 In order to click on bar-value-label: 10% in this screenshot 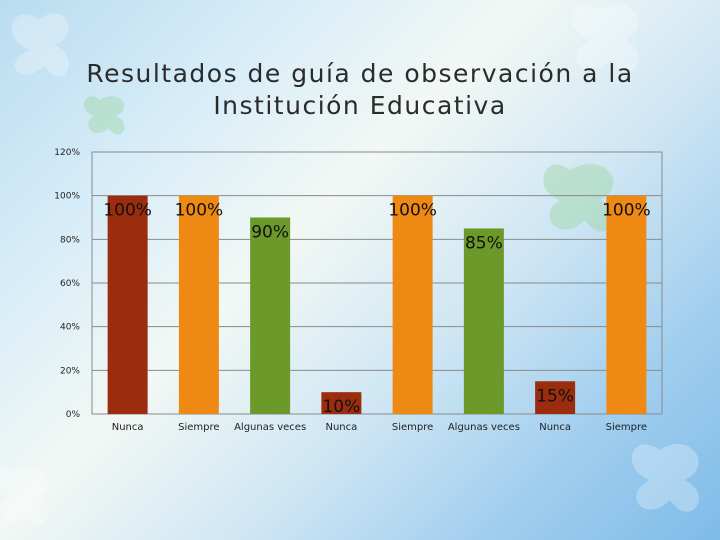, I will do `click(341, 407)`.